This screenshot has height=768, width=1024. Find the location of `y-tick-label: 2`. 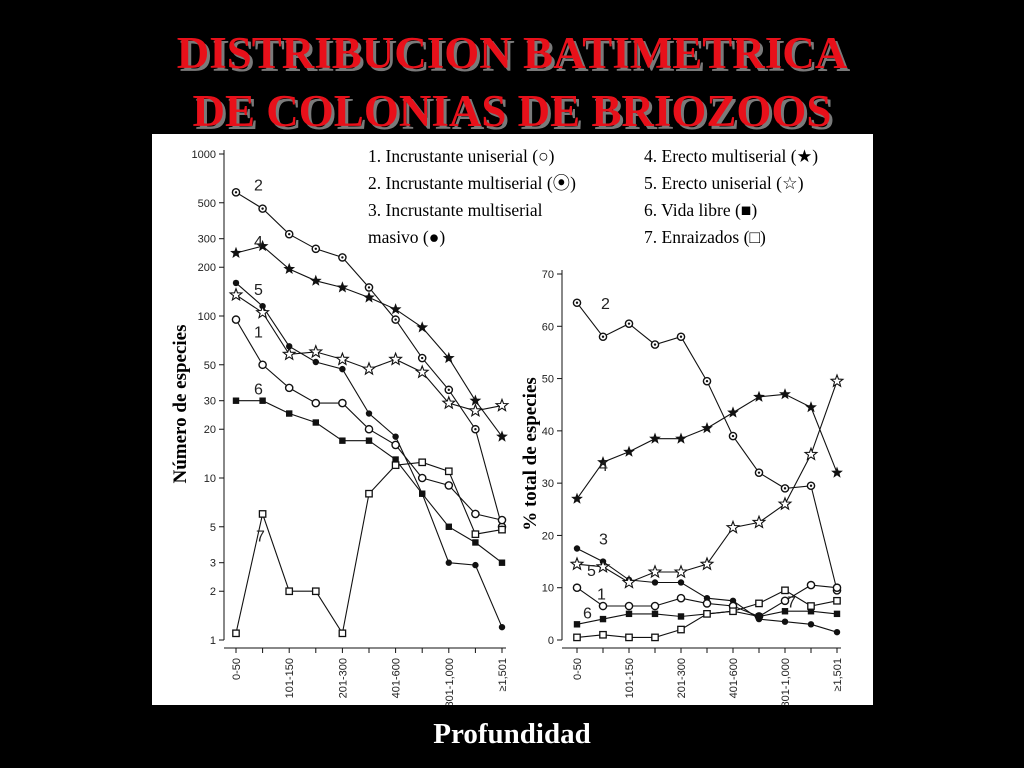

y-tick-label: 2 is located at coordinates (213, 592).